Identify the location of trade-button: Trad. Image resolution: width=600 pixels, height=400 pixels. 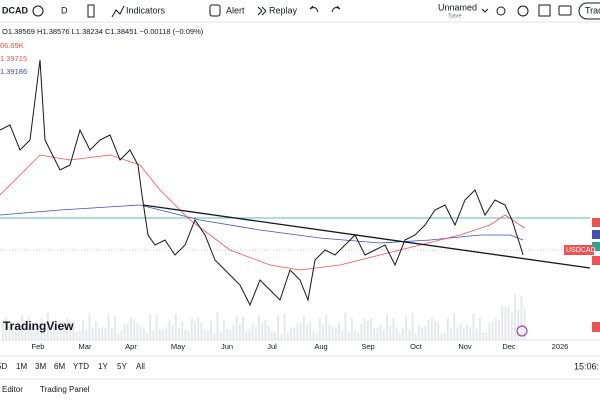
(592, 10).